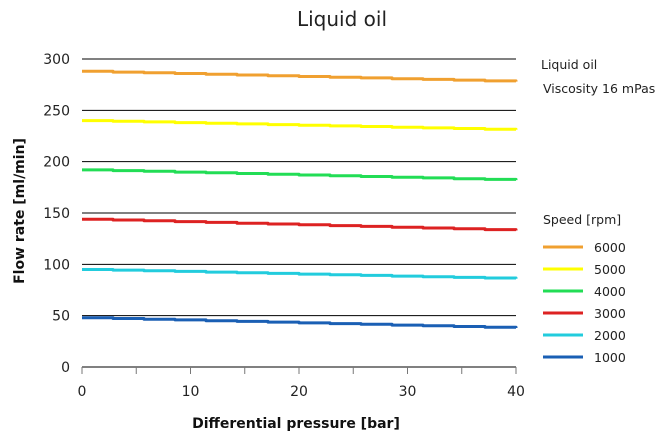 The width and height of the screenshot is (668, 442). I want to click on legend-label-6000: 6000, so click(610, 247).